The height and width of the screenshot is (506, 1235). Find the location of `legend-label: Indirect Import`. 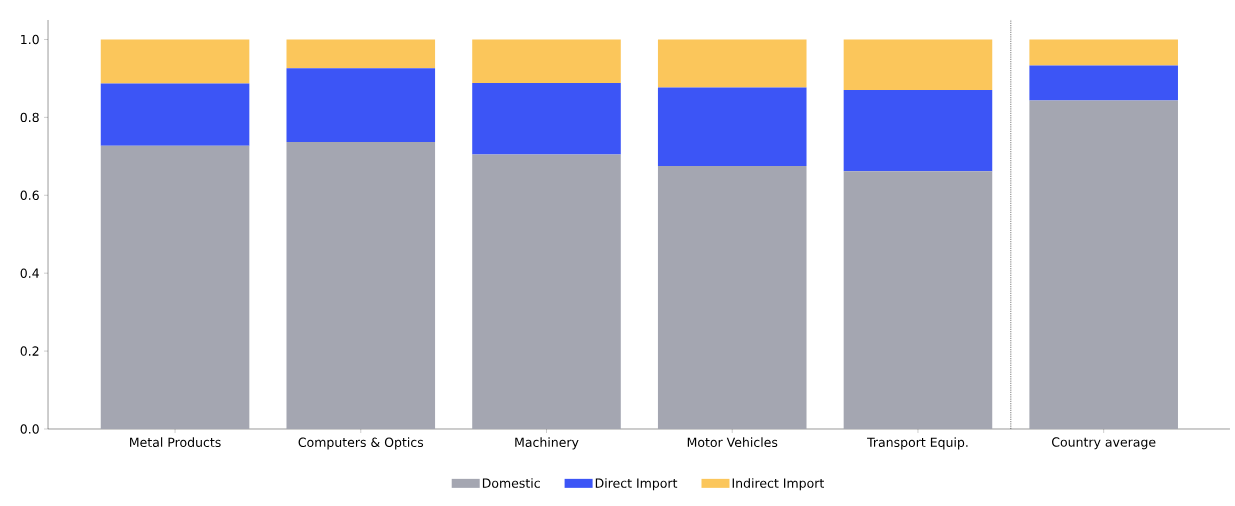

legend-label: Indirect Import is located at coordinates (778, 484).